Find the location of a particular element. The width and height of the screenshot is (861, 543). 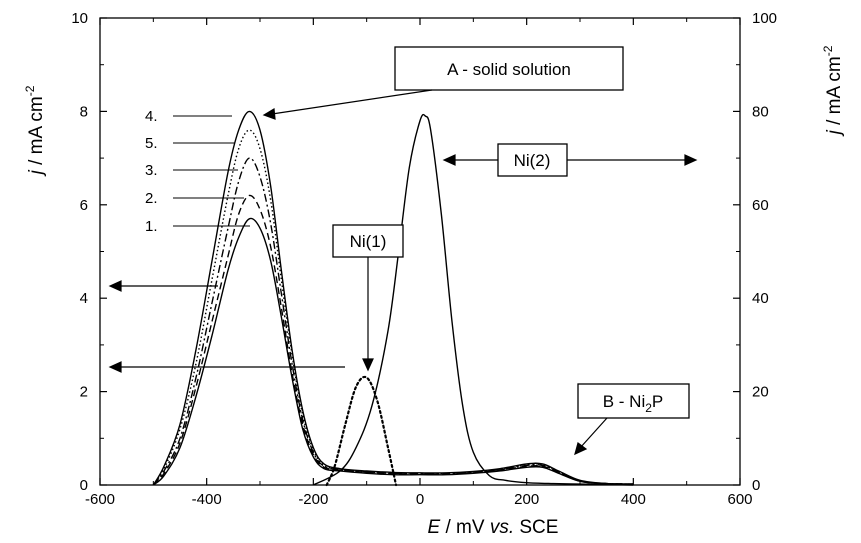

curve-label-4: 4. is located at coordinates (151, 116).